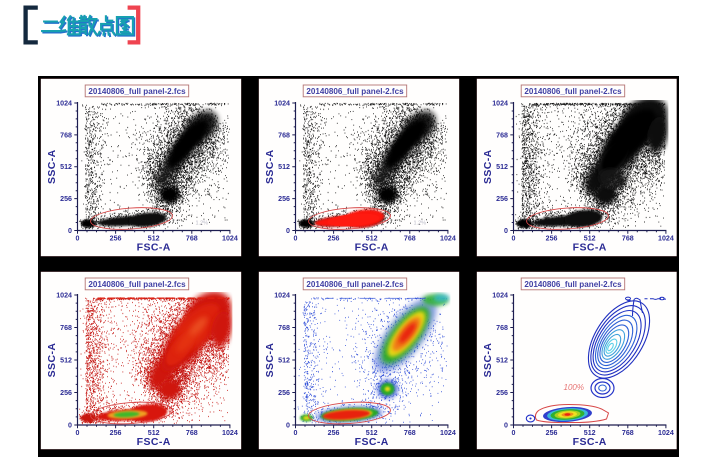 Image resolution: width=710 pixels, height=466 pixels. I want to click on svg-text: 100%, so click(574, 387).